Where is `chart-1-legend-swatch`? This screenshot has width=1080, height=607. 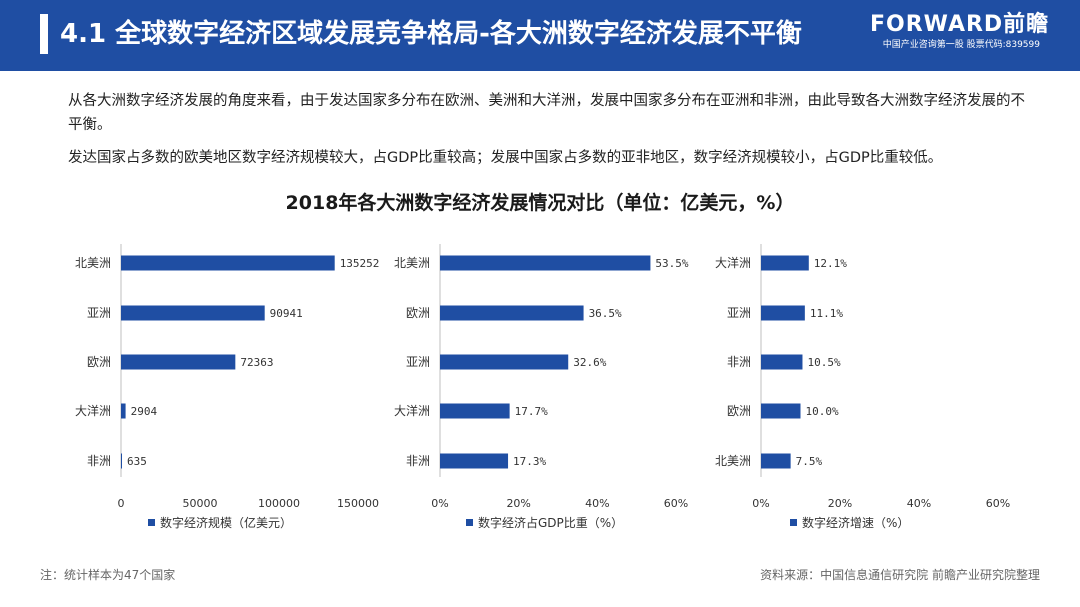
chart-1-legend-swatch is located at coordinates (151, 522).